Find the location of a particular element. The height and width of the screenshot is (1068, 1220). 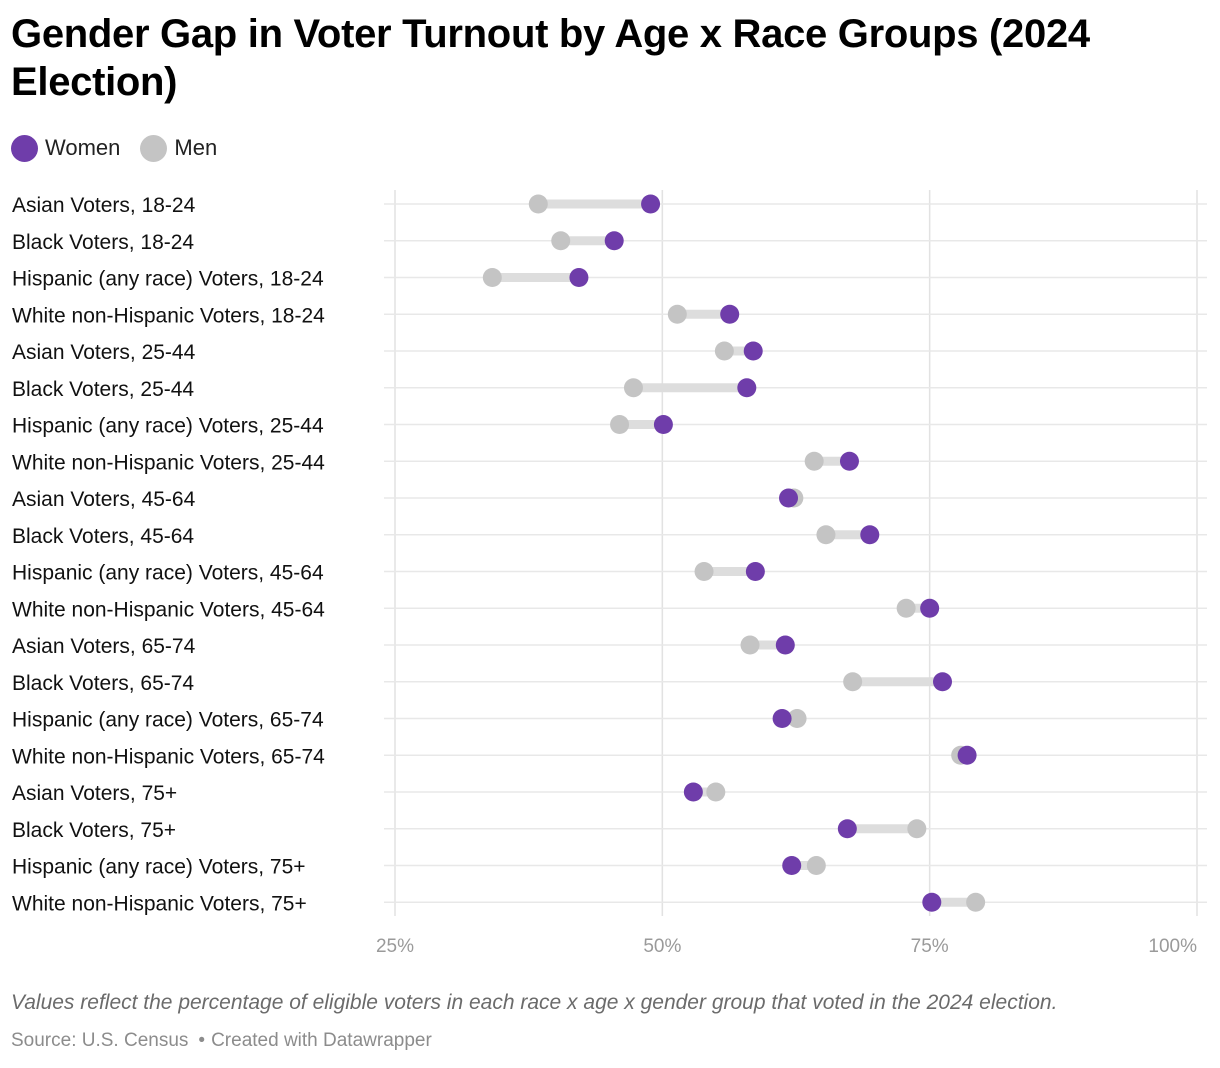

category-label: Hispanic (any race) Voters, 45-64 is located at coordinates (168, 573).